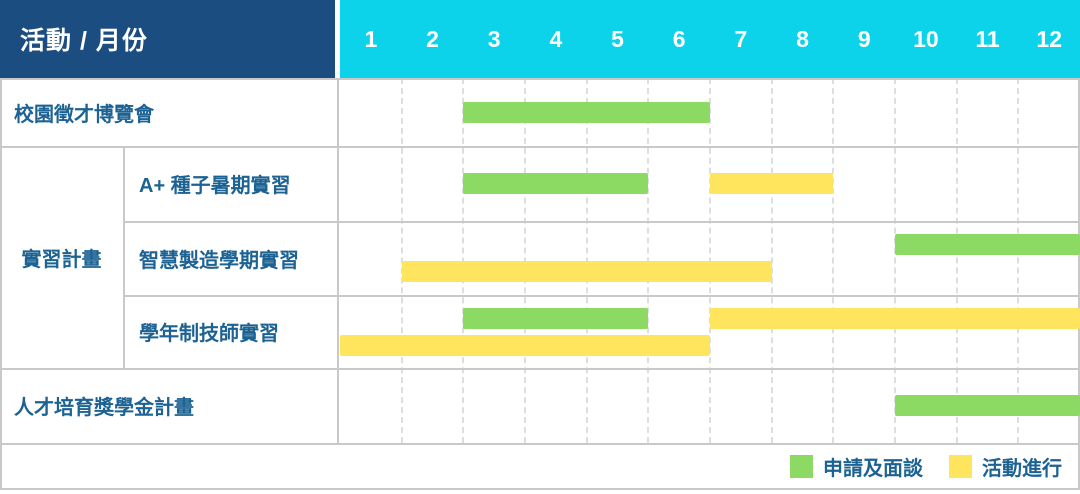 The image size is (1080, 494). Describe the element at coordinates (987, 38) in the screenshot. I see `month-header-cell: 11` at that location.